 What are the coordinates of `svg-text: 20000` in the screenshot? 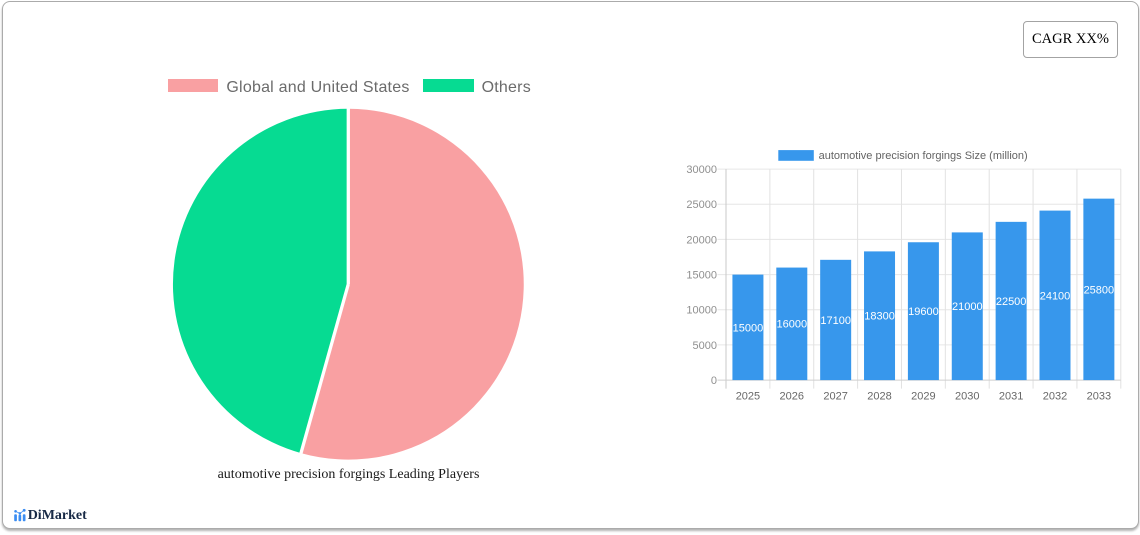 It's located at (701, 240).